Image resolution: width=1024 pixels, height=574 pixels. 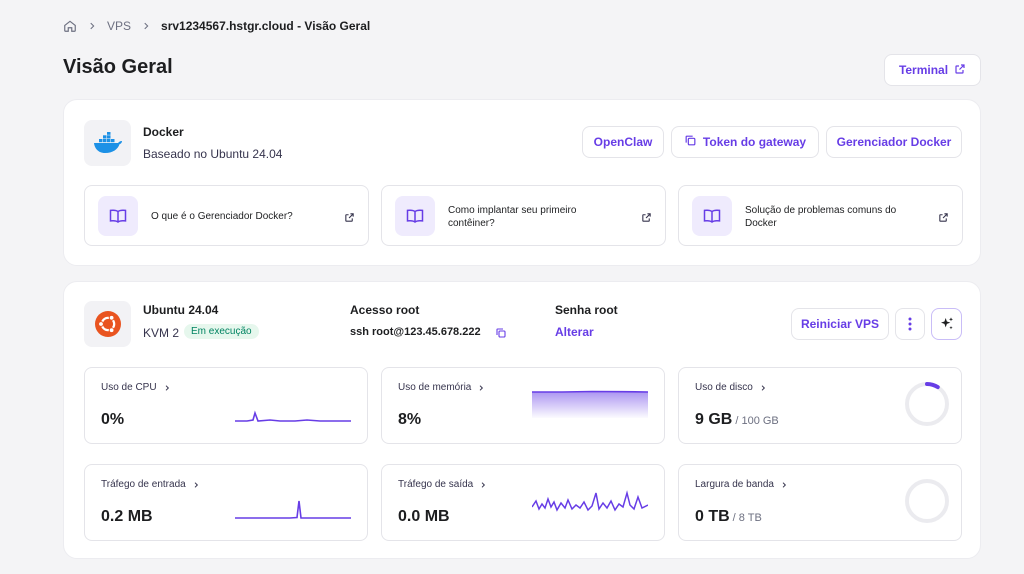 What do you see at coordinates (436, 484) in the screenshot?
I see `outbound-traffic-label: Tráfego de saída` at bounding box center [436, 484].